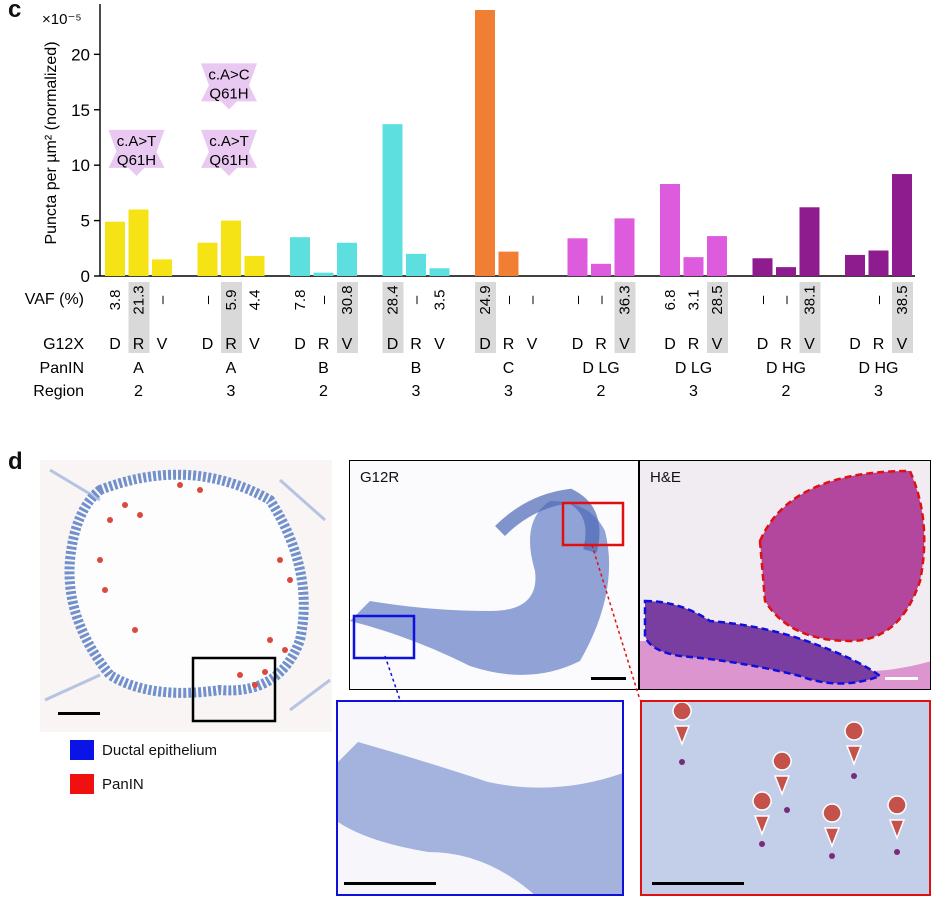 Image resolution: width=937 pixels, height=903 pixels. Describe the element at coordinates (902, 299) in the screenshot. I see `vaf-value: 38.5` at that location.